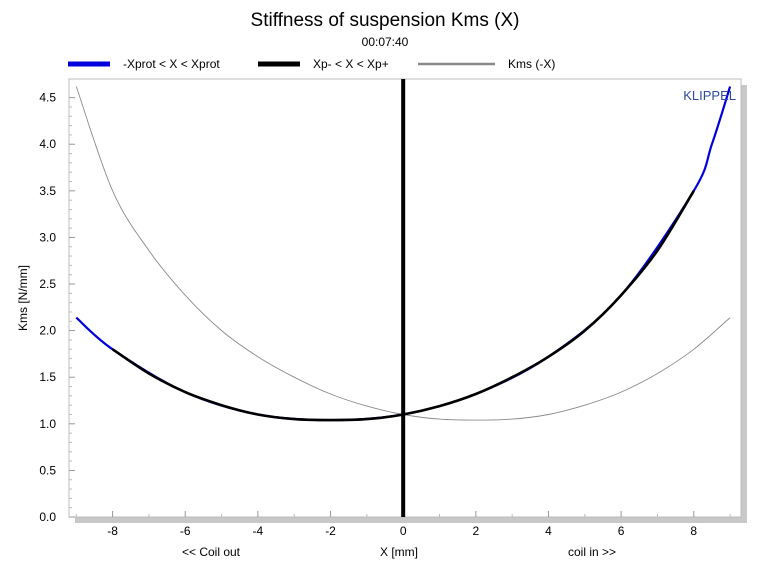  What do you see at coordinates (621, 531) in the screenshot?
I see `x-tick-label: 6` at bounding box center [621, 531].